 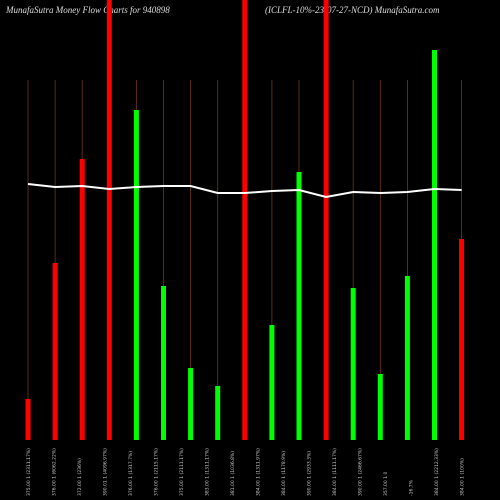 I want to click on x-tick-label: 372.00 1 (236%), so click(x=80, y=477).